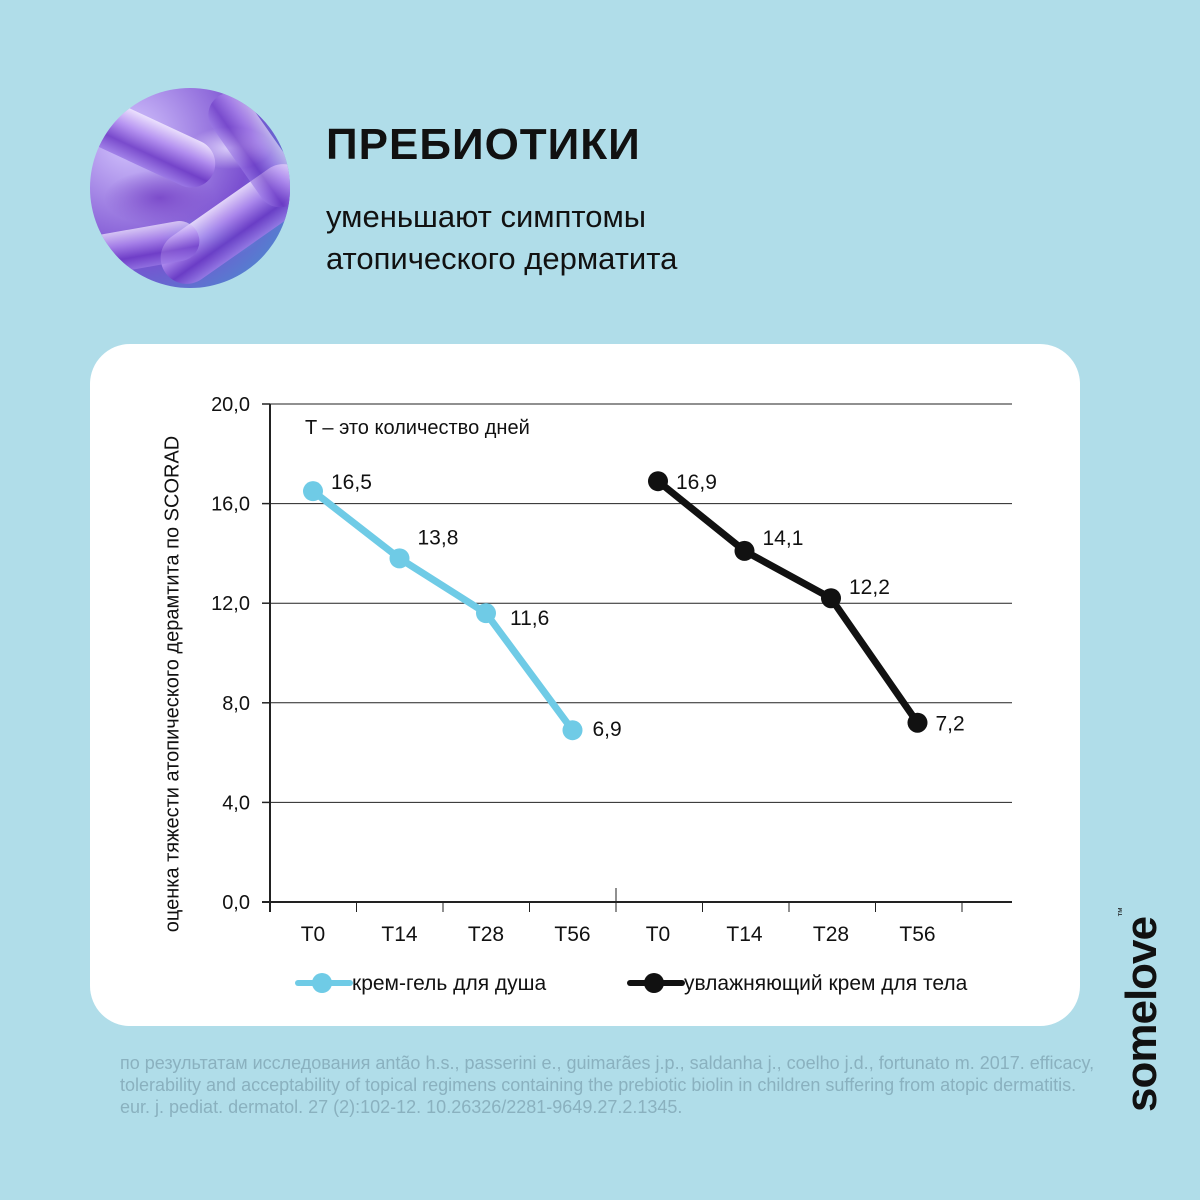  I want to click on data-label: 6,9, so click(607, 729).